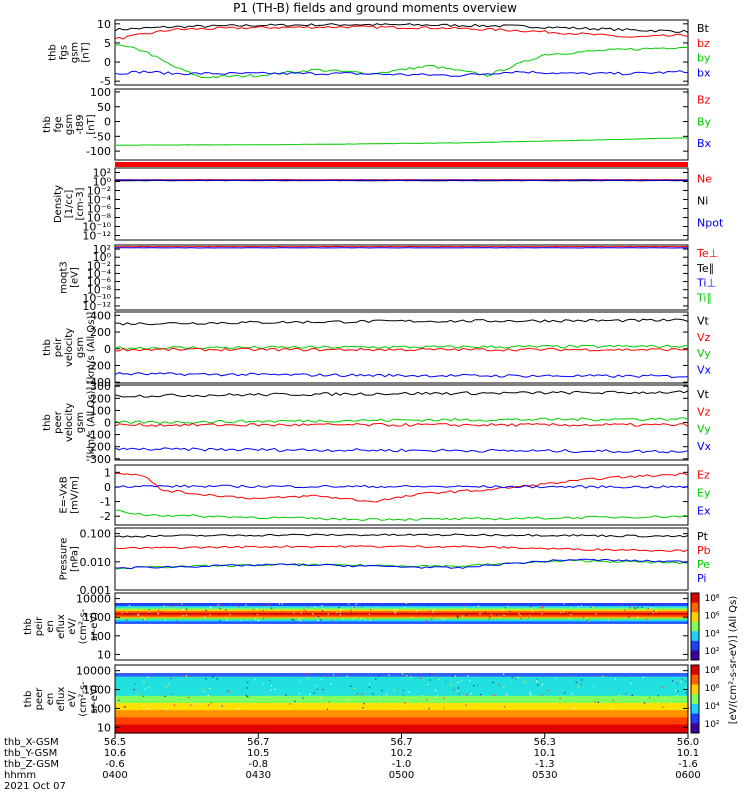 The height and width of the screenshot is (800, 750). What do you see at coordinates (99, 273) in the screenshot?
I see `y-tick-label: 10⁻⁴` at bounding box center [99, 273].